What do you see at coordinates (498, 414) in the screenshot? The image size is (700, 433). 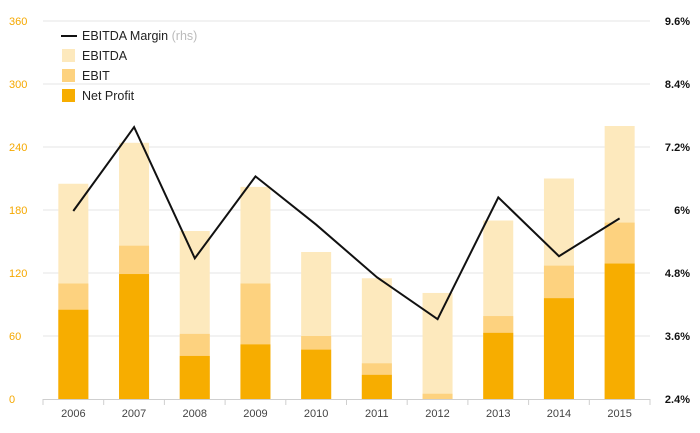 I see `x-tick-label: 2013` at bounding box center [498, 414].